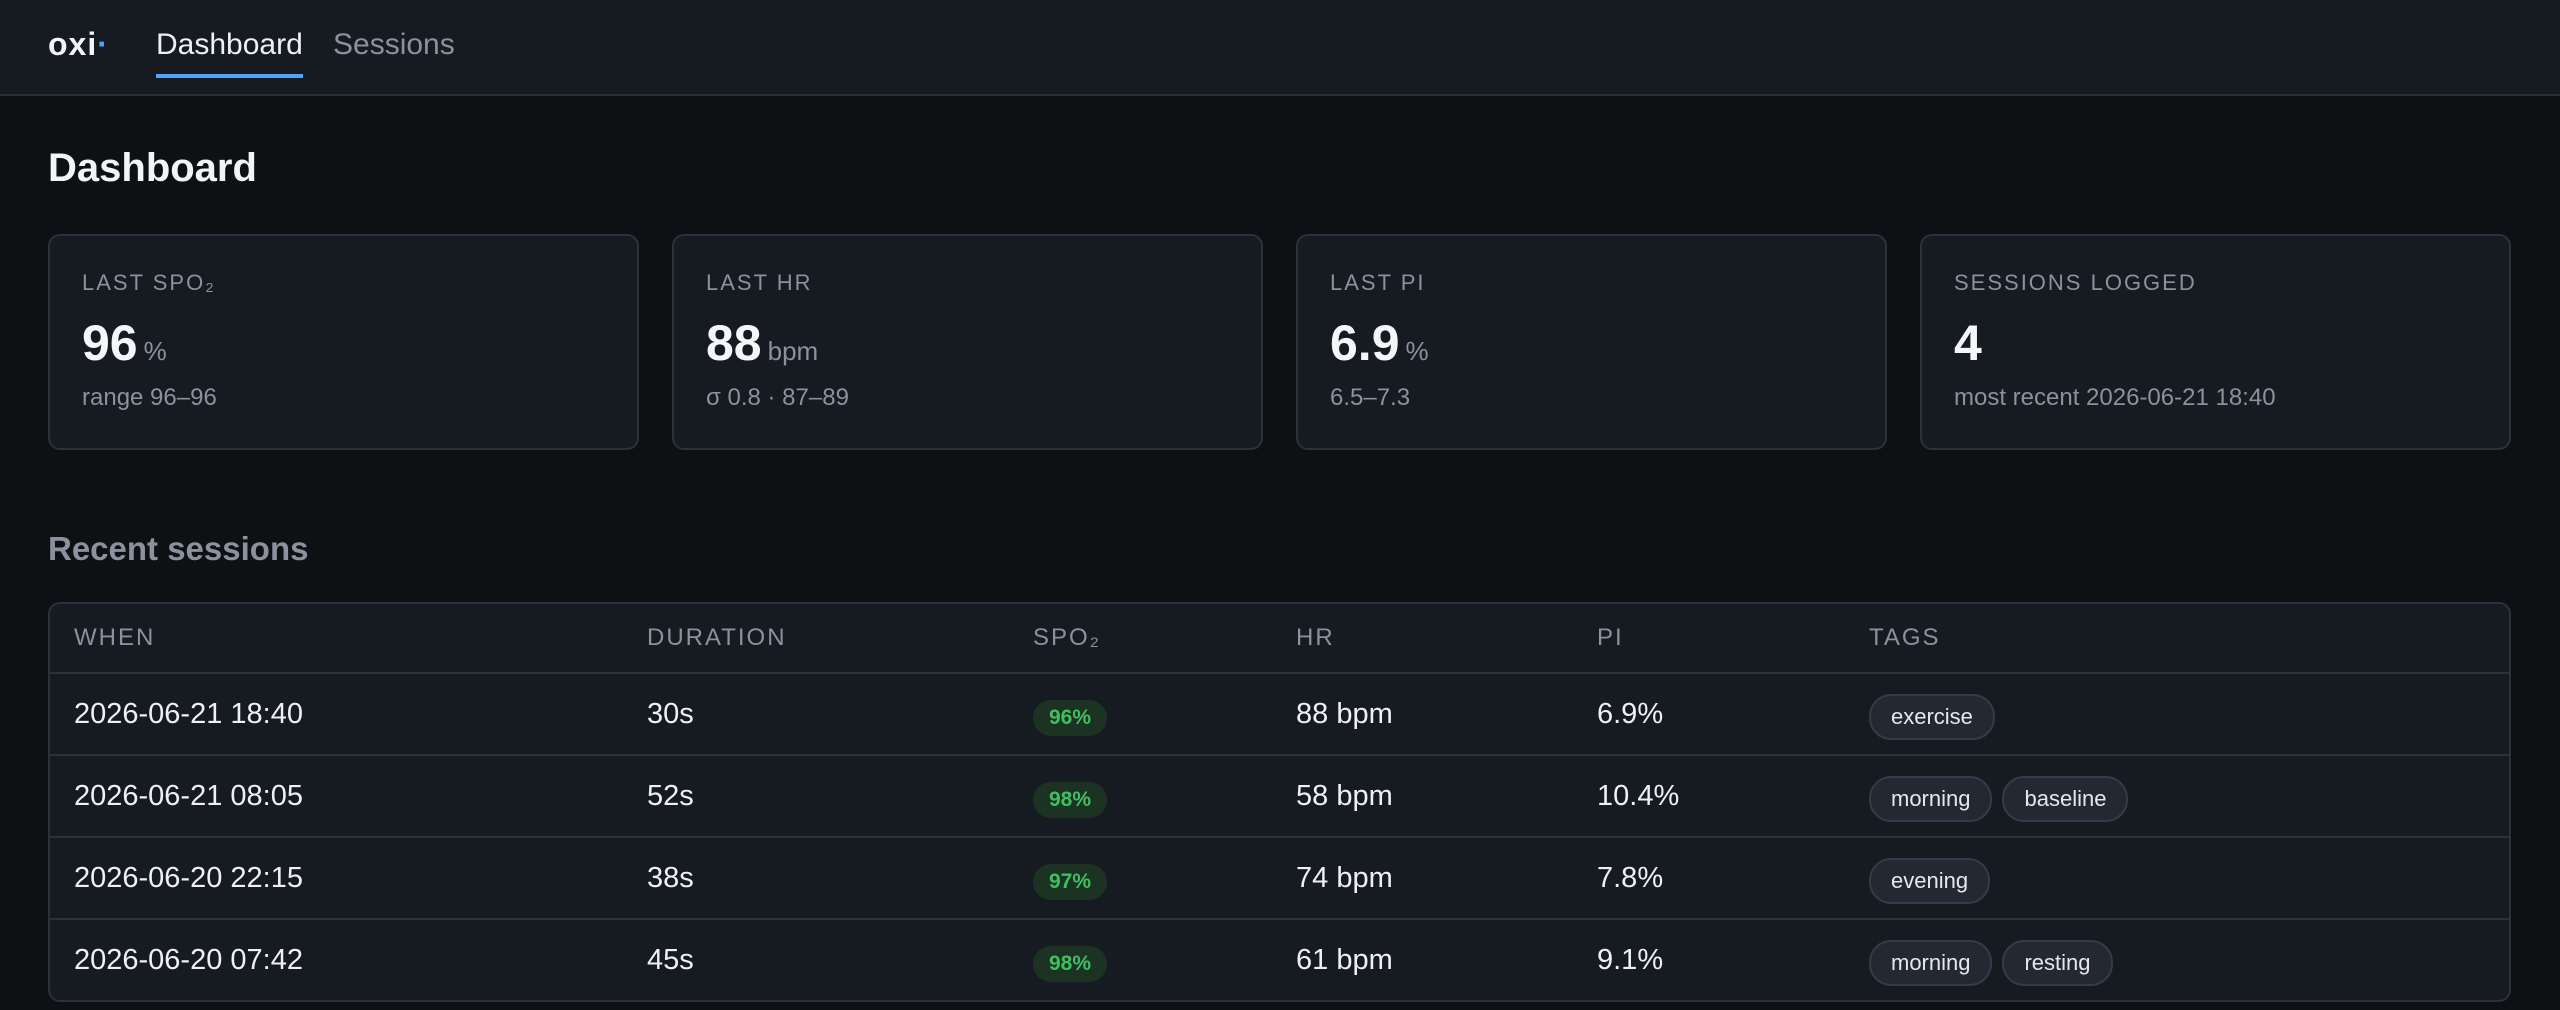 The width and height of the screenshot is (2560, 1010). What do you see at coordinates (1638, 796) in the screenshot?
I see `cell-pi: 10.4%` at bounding box center [1638, 796].